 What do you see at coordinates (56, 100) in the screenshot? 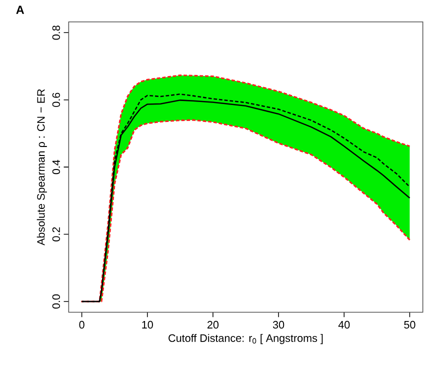
I see `y-tick-label: 0.6` at bounding box center [56, 100].